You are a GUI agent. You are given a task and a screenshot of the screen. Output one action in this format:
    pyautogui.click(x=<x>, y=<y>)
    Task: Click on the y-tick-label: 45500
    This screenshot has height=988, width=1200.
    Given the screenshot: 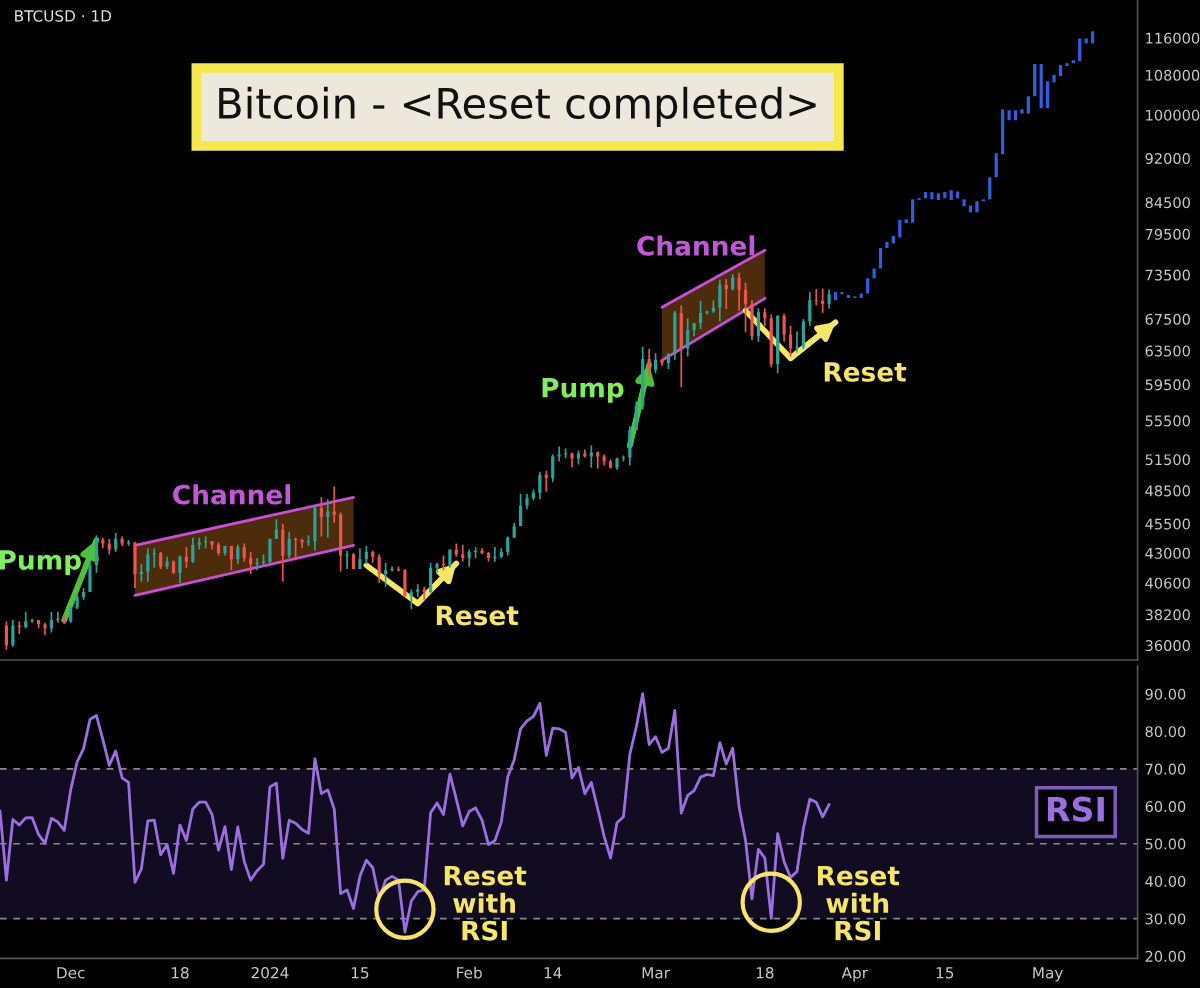 What is the action you would take?
    pyautogui.click(x=1167, y=524)
    